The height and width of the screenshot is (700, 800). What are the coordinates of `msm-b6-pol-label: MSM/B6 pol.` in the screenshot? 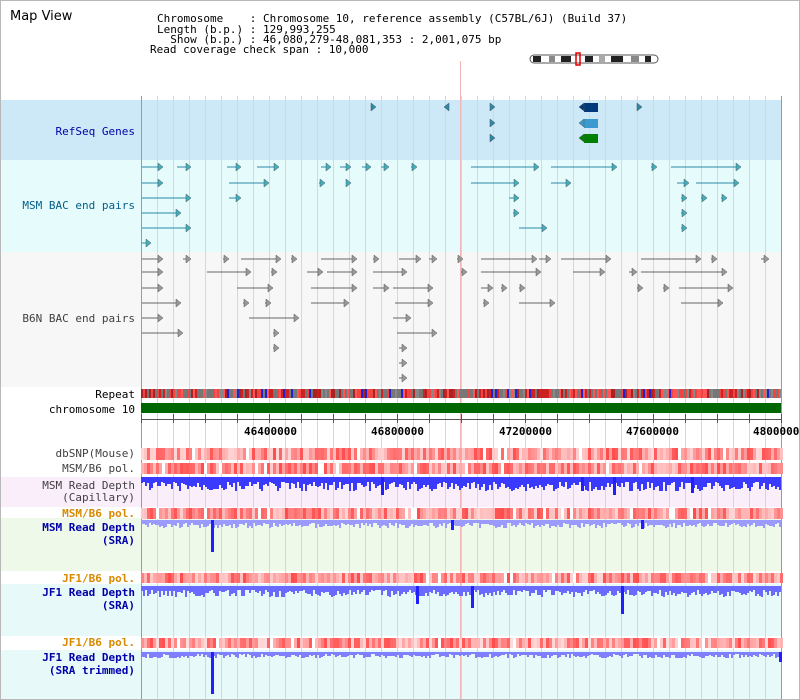 It's located at (98, 468).